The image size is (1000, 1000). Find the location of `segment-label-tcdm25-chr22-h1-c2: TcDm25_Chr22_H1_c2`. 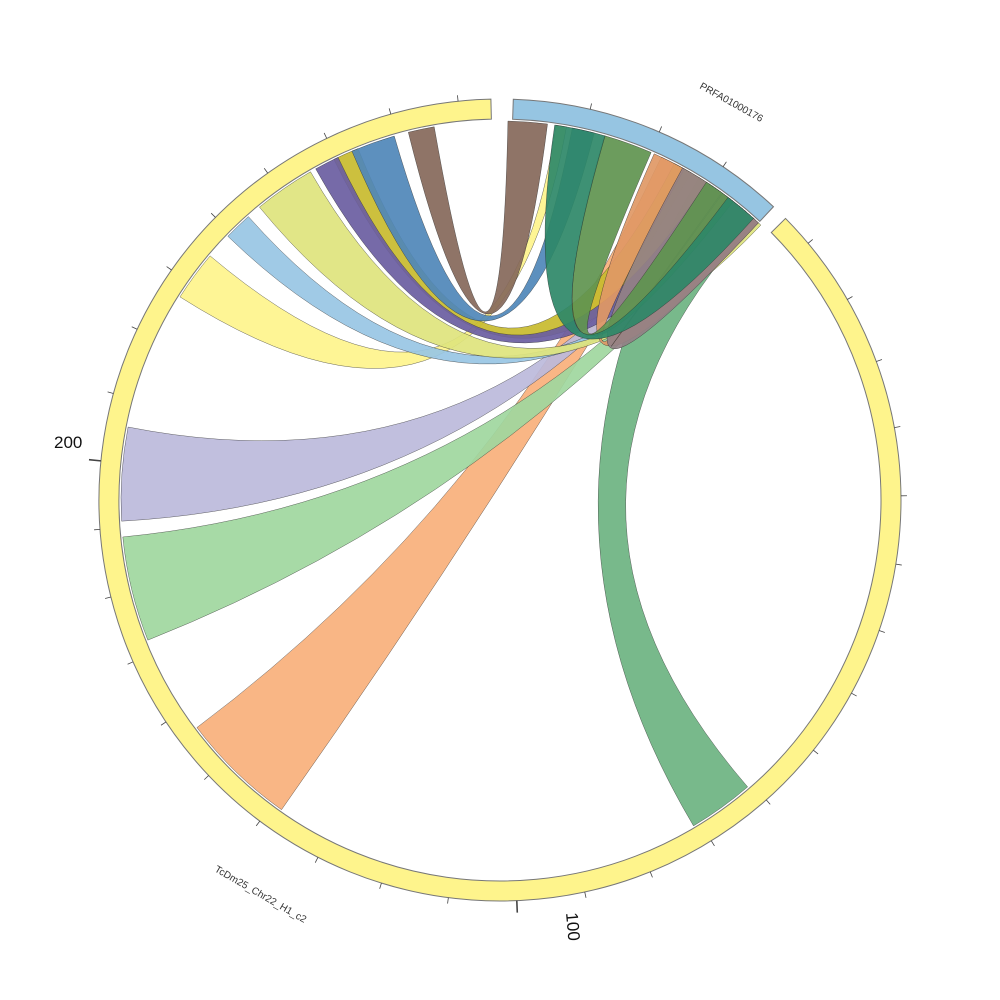

segment-label-tcdm25-chr22-h1-c2: TcDm25_Chr22_H1_c2 is located at coordinates (261, 895).